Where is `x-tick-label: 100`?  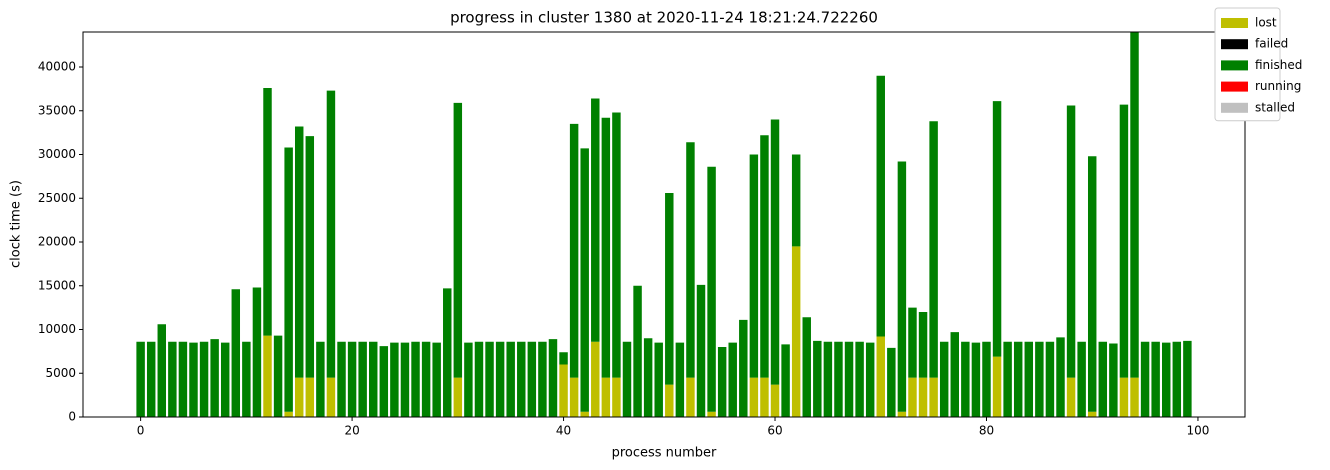
x-tick-label: 100 is located at coordinates (1197, 431).